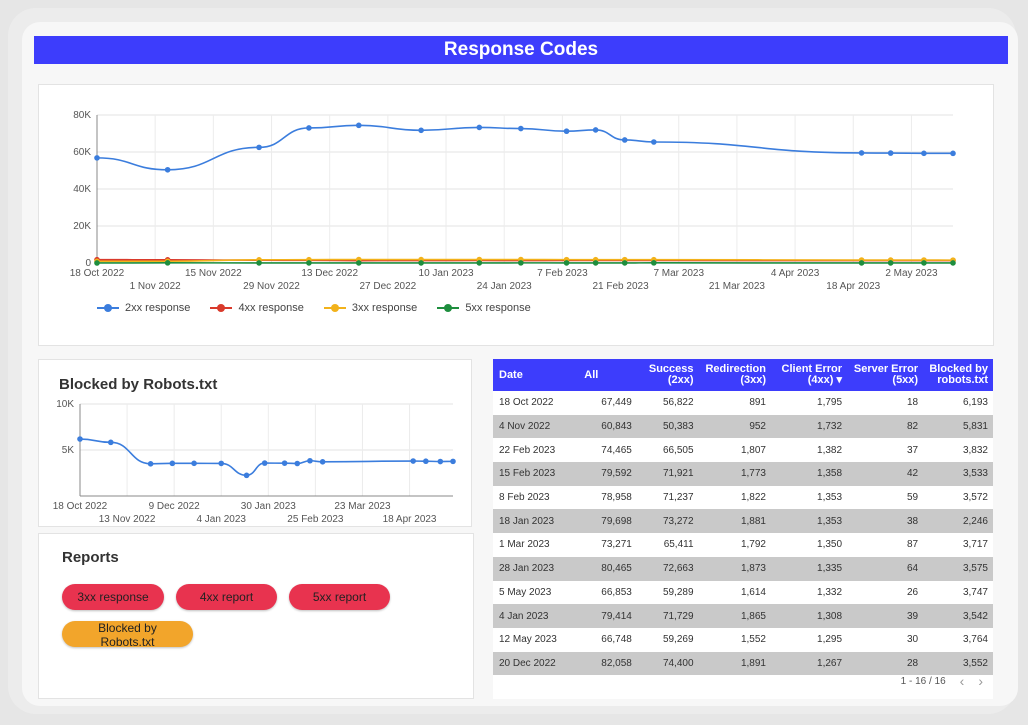 The width and height of the screenshot is (1028, 725). I want to click on legend-item: 2xx response, so click(143, 308).